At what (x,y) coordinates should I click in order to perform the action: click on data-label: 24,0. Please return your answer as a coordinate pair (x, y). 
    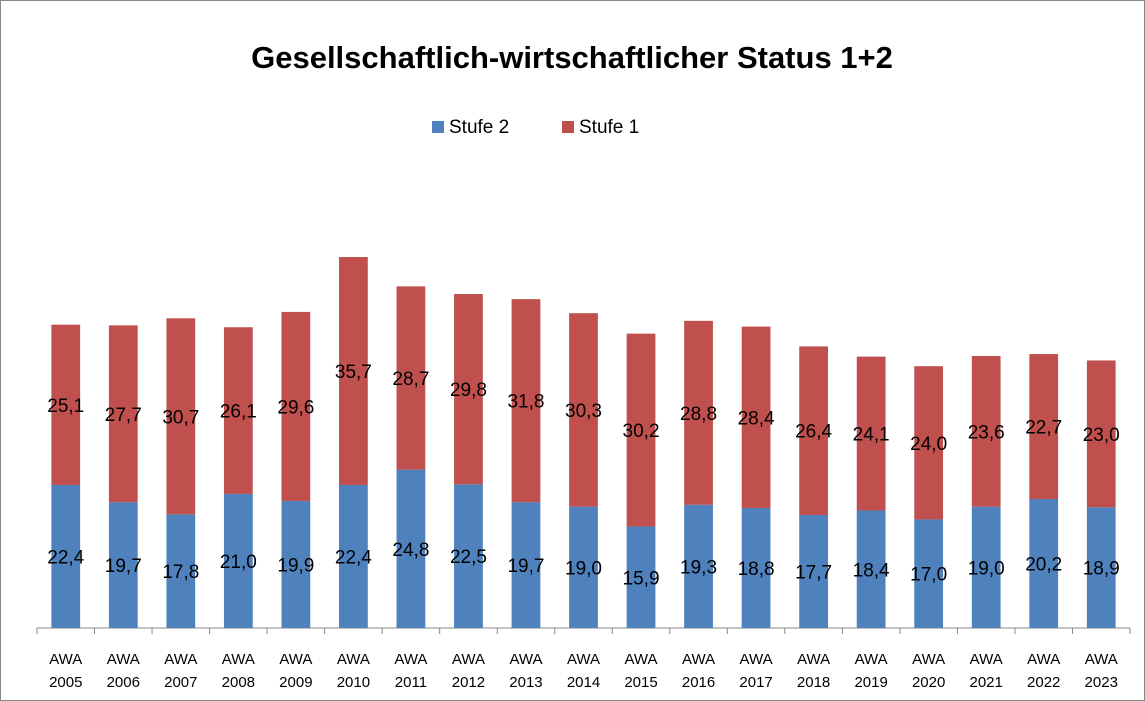
    Looking at the image, I should click on (928, 444).